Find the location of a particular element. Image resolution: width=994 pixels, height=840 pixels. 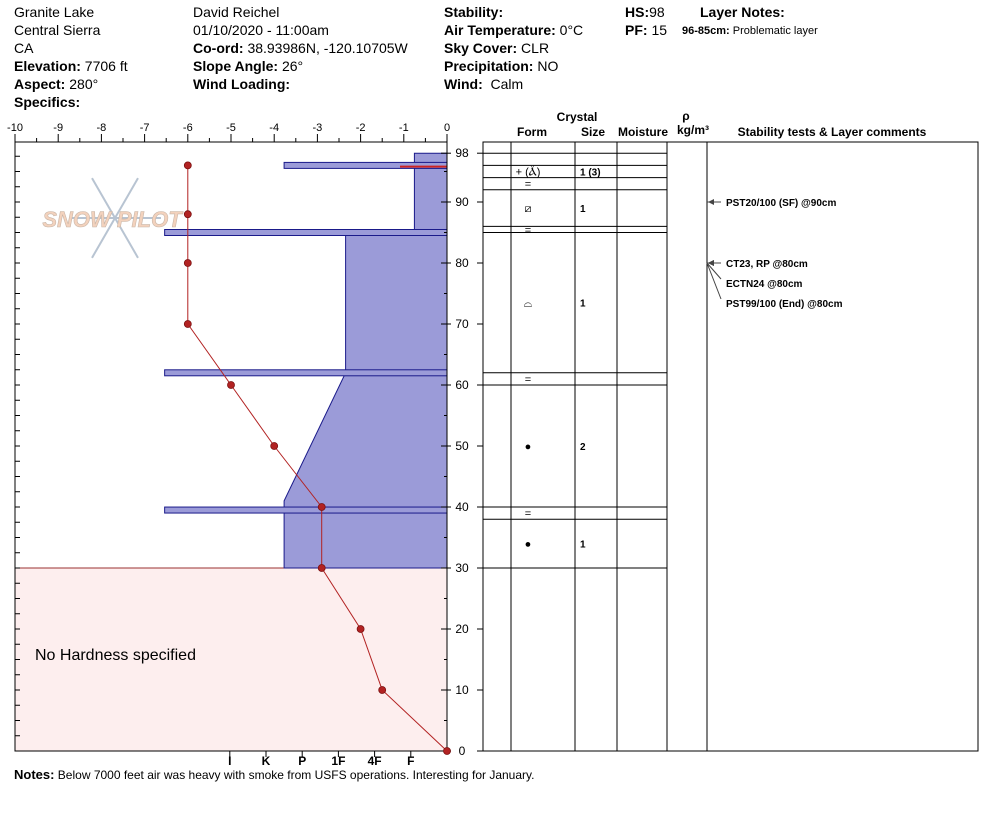

stability-test-label: ECTN24 @80cm is located at coordinates (764, 284).